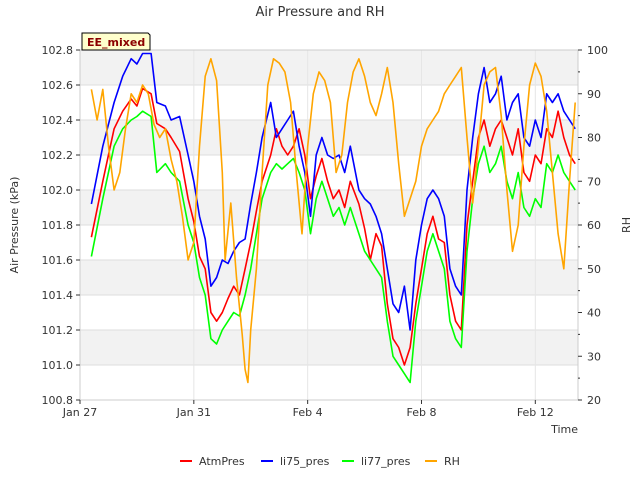 This screenshot has width=640, height=480. What do you see at coordinates (421, 412) in the screenshot?
I see `x-tick-label: Feb 8` at bounding box center [421, 412].